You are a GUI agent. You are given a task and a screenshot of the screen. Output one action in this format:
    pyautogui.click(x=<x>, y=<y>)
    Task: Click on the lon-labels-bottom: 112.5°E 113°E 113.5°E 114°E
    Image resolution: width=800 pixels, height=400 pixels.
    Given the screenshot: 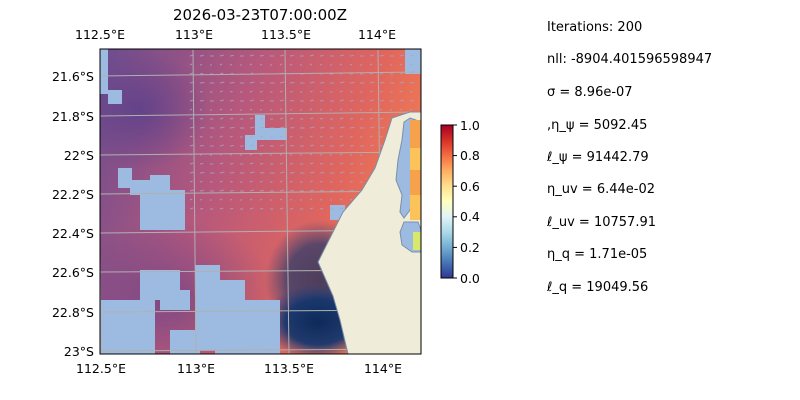 What is the action you would take?
    pyautogui.click(x=239, y=368)
    